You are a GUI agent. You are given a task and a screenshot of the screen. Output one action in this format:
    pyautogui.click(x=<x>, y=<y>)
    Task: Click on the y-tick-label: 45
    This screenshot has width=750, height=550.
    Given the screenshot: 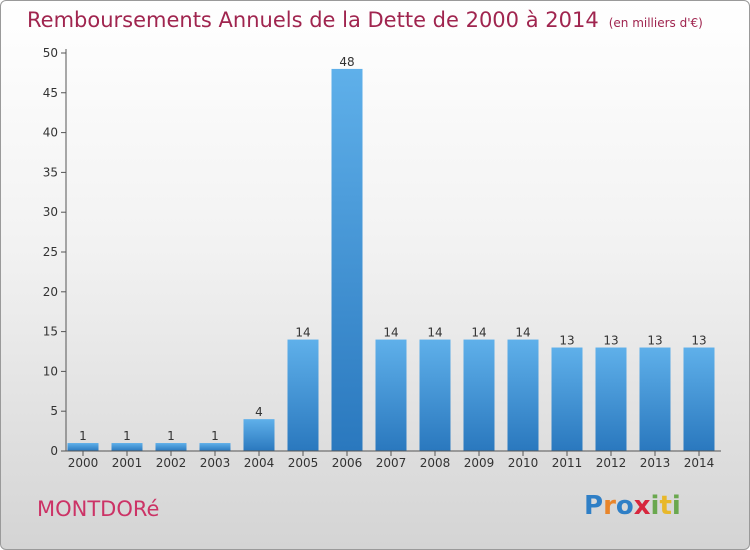 What is the action you would take?
    pyautogui.click(x=50, y=93)
    